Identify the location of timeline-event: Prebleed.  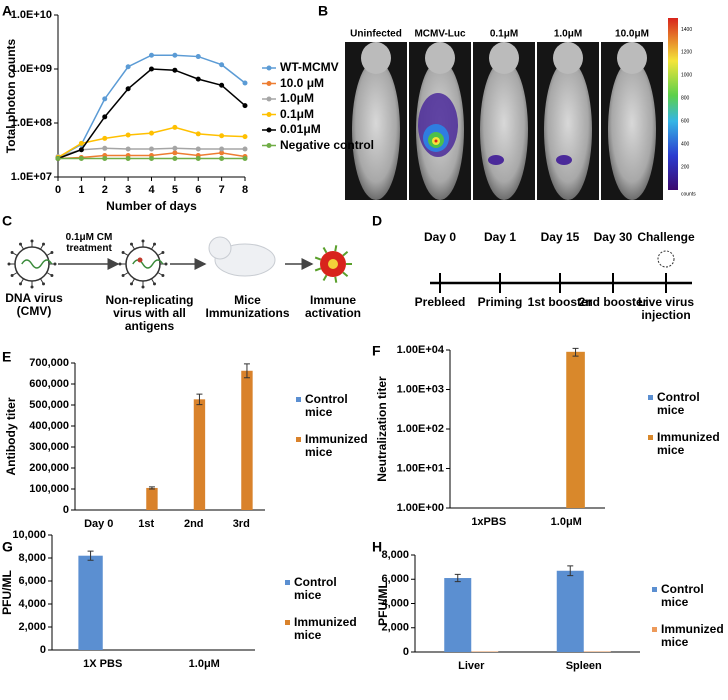
(440, 302).